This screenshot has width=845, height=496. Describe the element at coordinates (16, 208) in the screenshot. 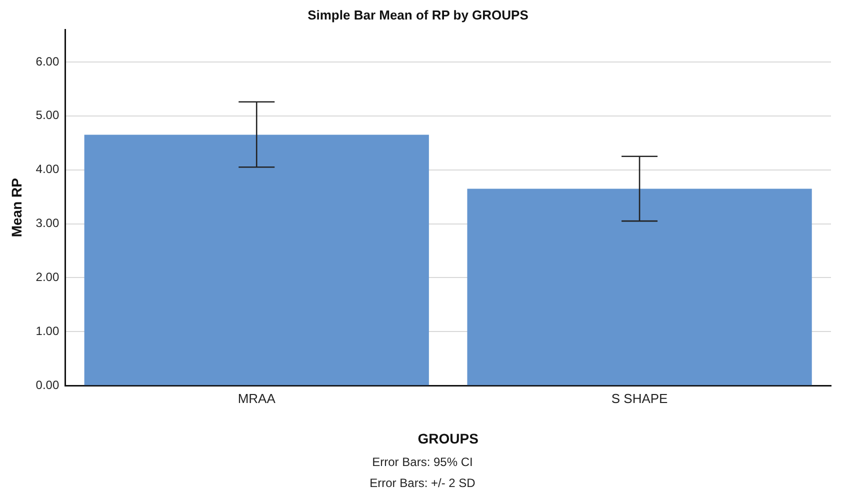

I see `y-axis-title: Mean RP` at that location.